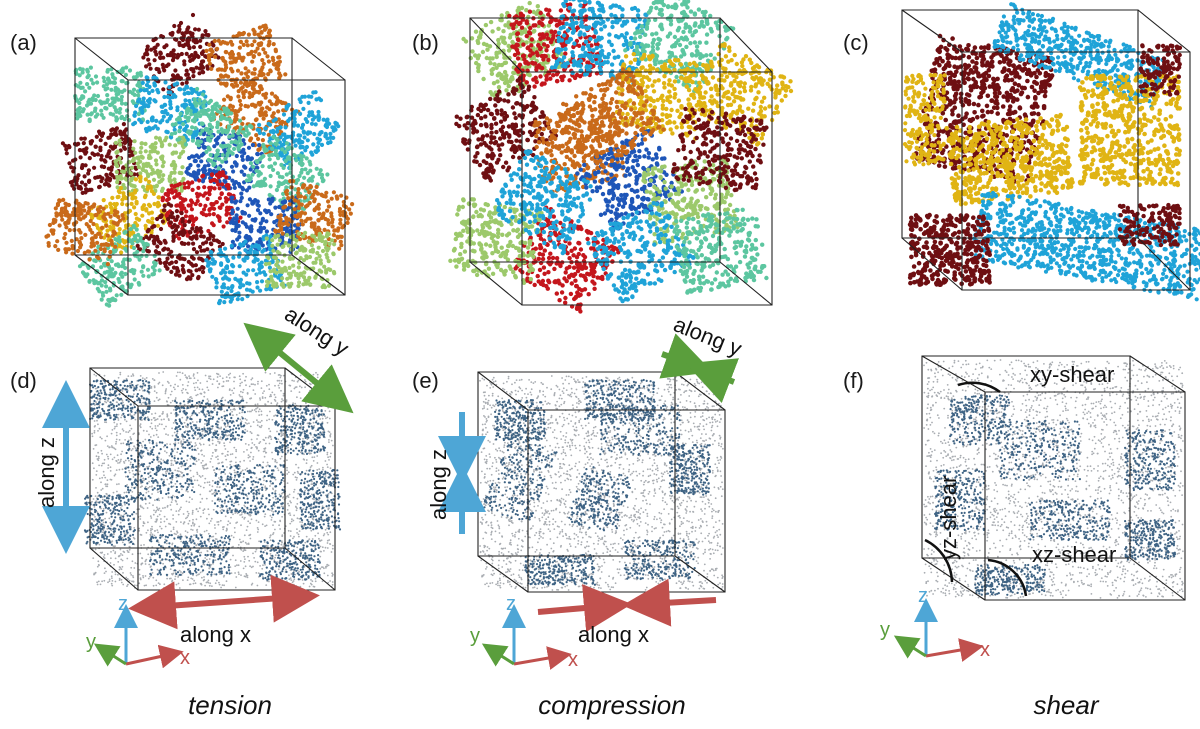 Image resolution: width=1200 pixels, height=729 pixels. Describe the element at coordinates (23, 42) in the screenshot. I see `panel-label-a: (a)` at that location.